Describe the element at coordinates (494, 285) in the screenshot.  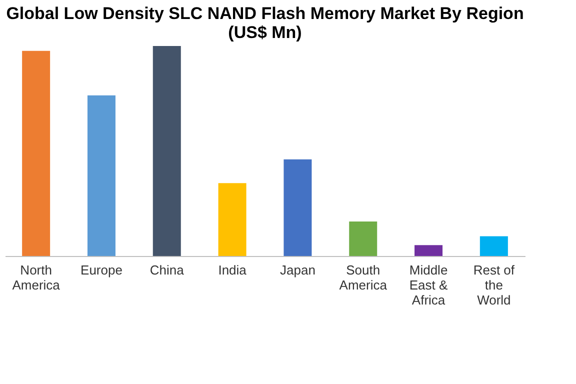
I see `x-tick-label: Rest of the World` at that location.